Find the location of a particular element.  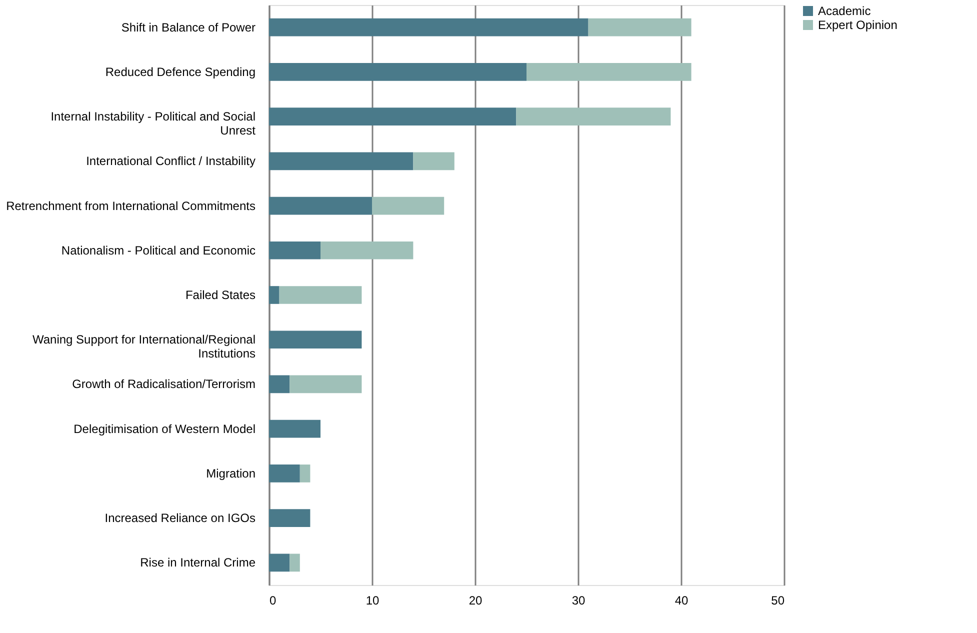

y-tick-label: Reduced Defence Spending is located at coordinates (180, 71).